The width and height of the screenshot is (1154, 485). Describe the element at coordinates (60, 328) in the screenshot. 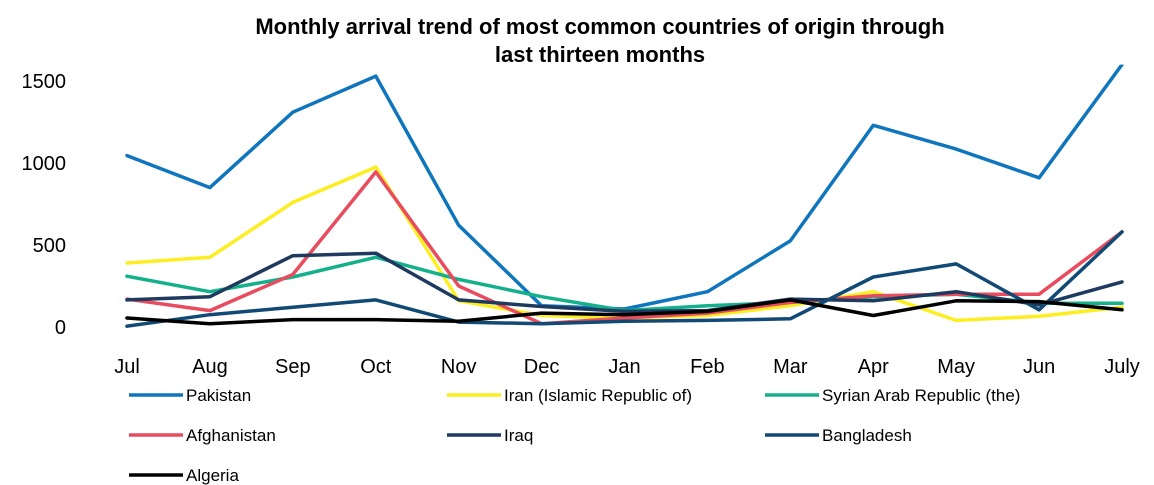

I see `y-tick-label: 0` at that location.